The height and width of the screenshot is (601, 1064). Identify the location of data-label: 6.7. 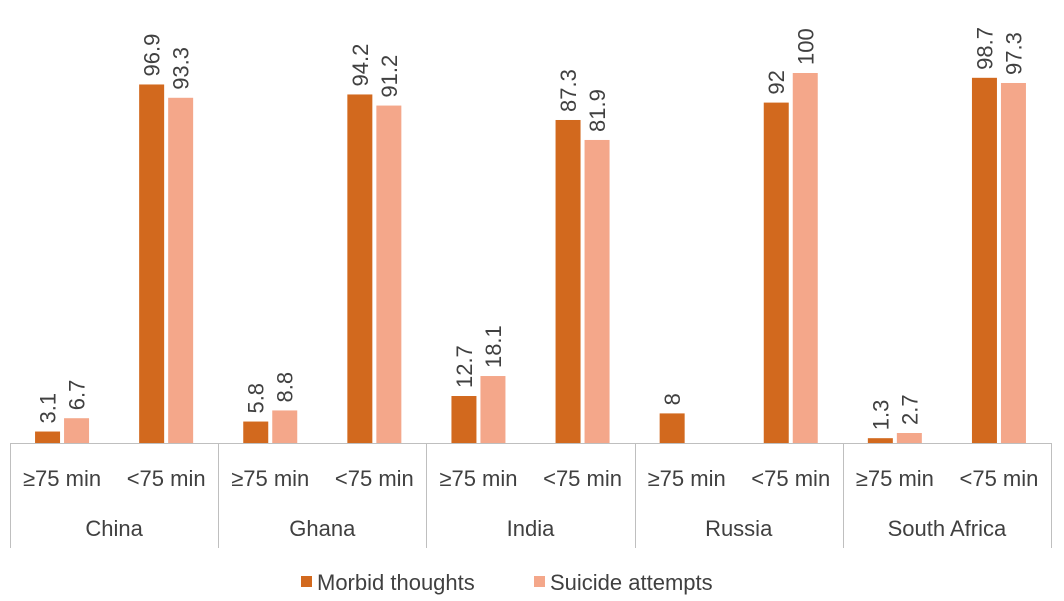
(77, 395).